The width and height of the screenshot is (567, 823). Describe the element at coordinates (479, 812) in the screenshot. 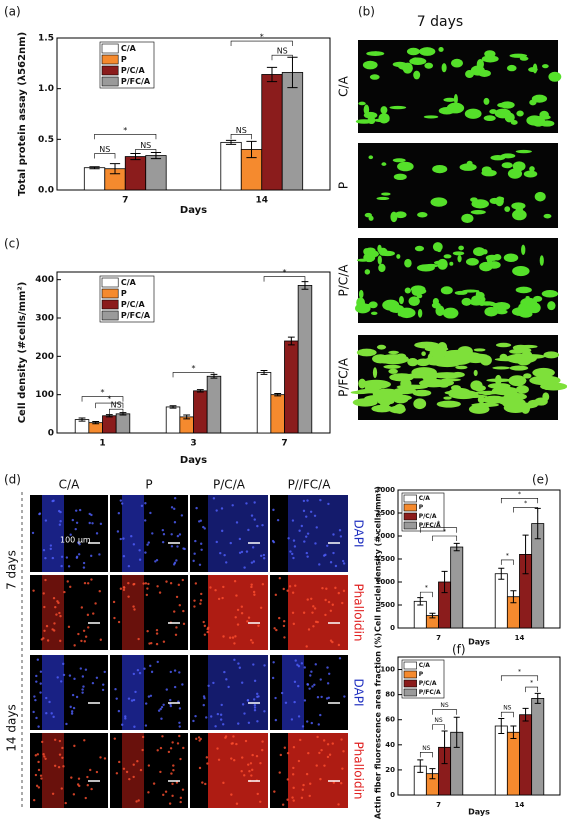

I see `x-axis-label: Days` at that location.